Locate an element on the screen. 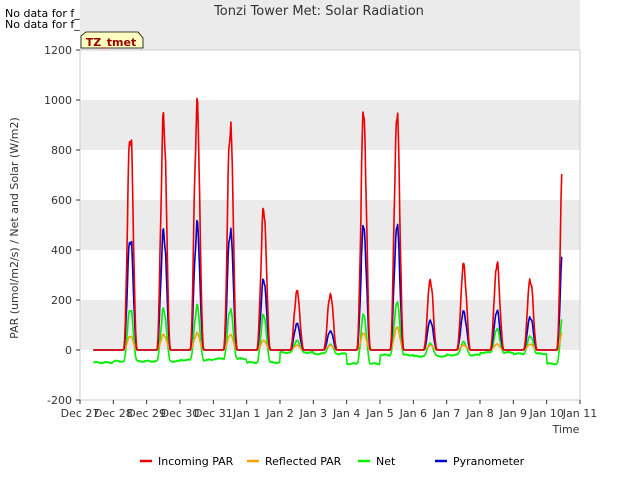  y-tick-label: 1200 is located at coordinates (58, 50).